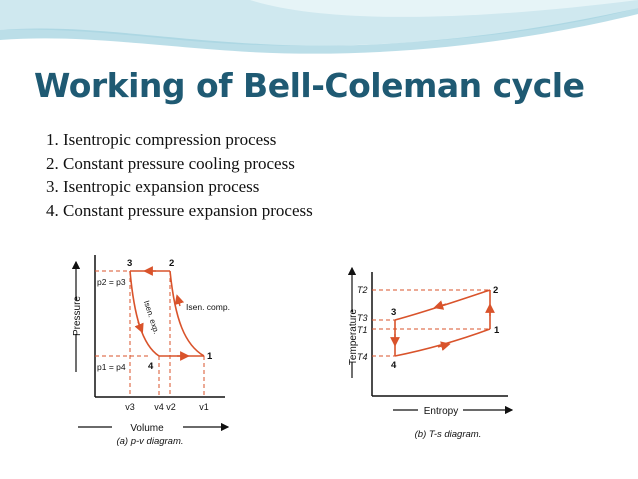 The image size is (638, 479). I want to click on pv-point-1: 1, so click(210, 356).